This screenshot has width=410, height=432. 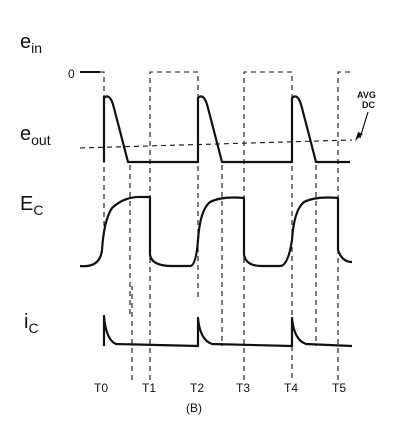 What do you see at coordinates (216, 144) in the screenshot?
I see `avg-dc-line` at bounding box center [216, 144].